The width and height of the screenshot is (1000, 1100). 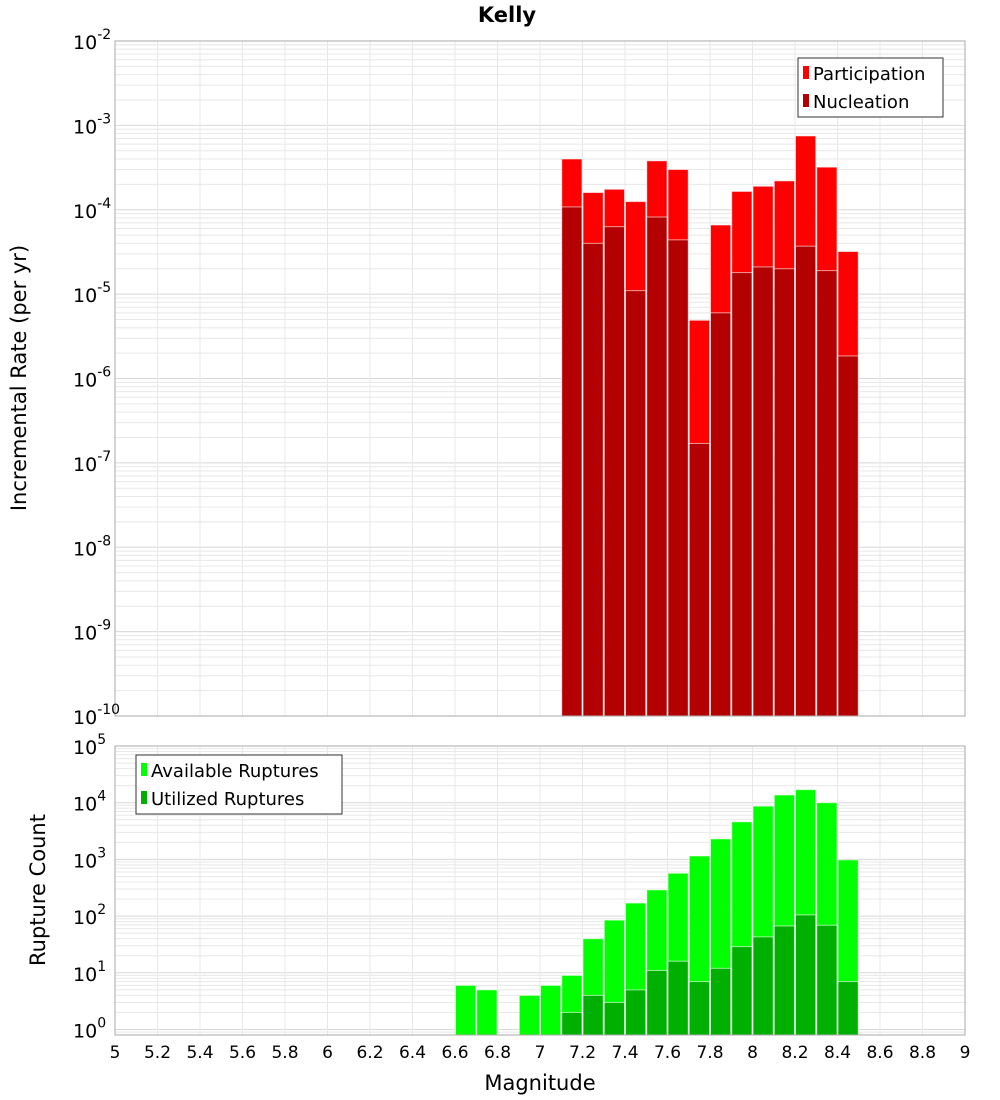 What do you see at coordinates (861, 102) in the screenshot?
I see `legend-label: Nucleation` at bounding box center [861, 102].